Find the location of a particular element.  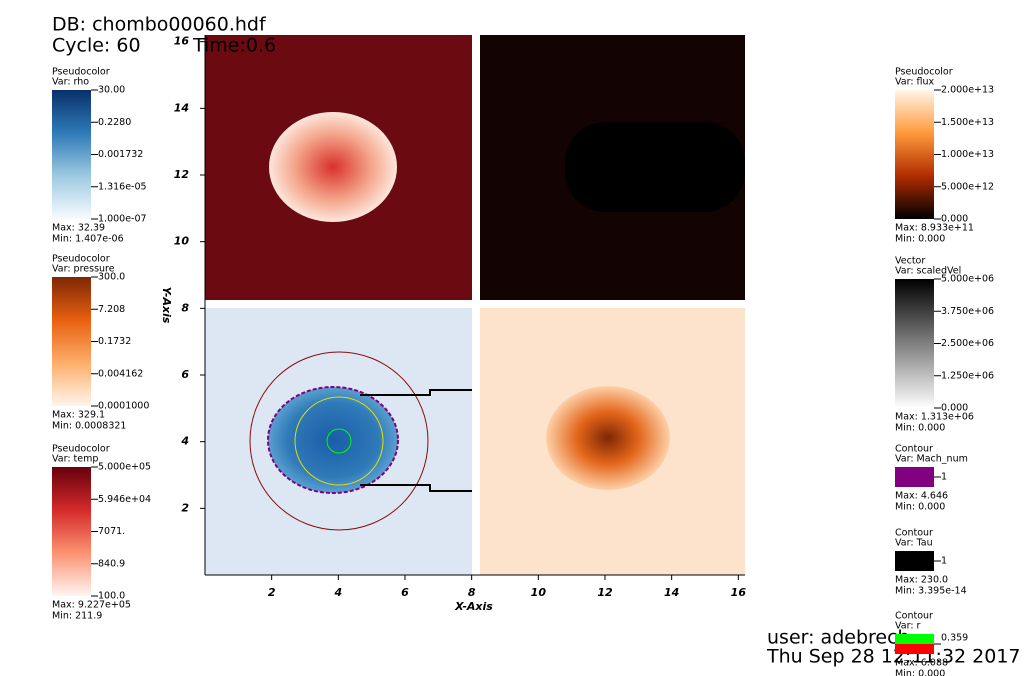

legend-var: Var: scaledVel is located at coordinates (928, 271).